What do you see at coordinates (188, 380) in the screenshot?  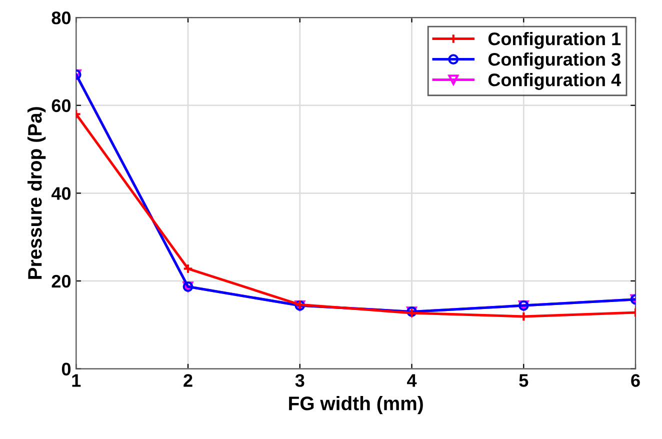 I see `x-tick-label: 2` at bounding box center [188, 380].